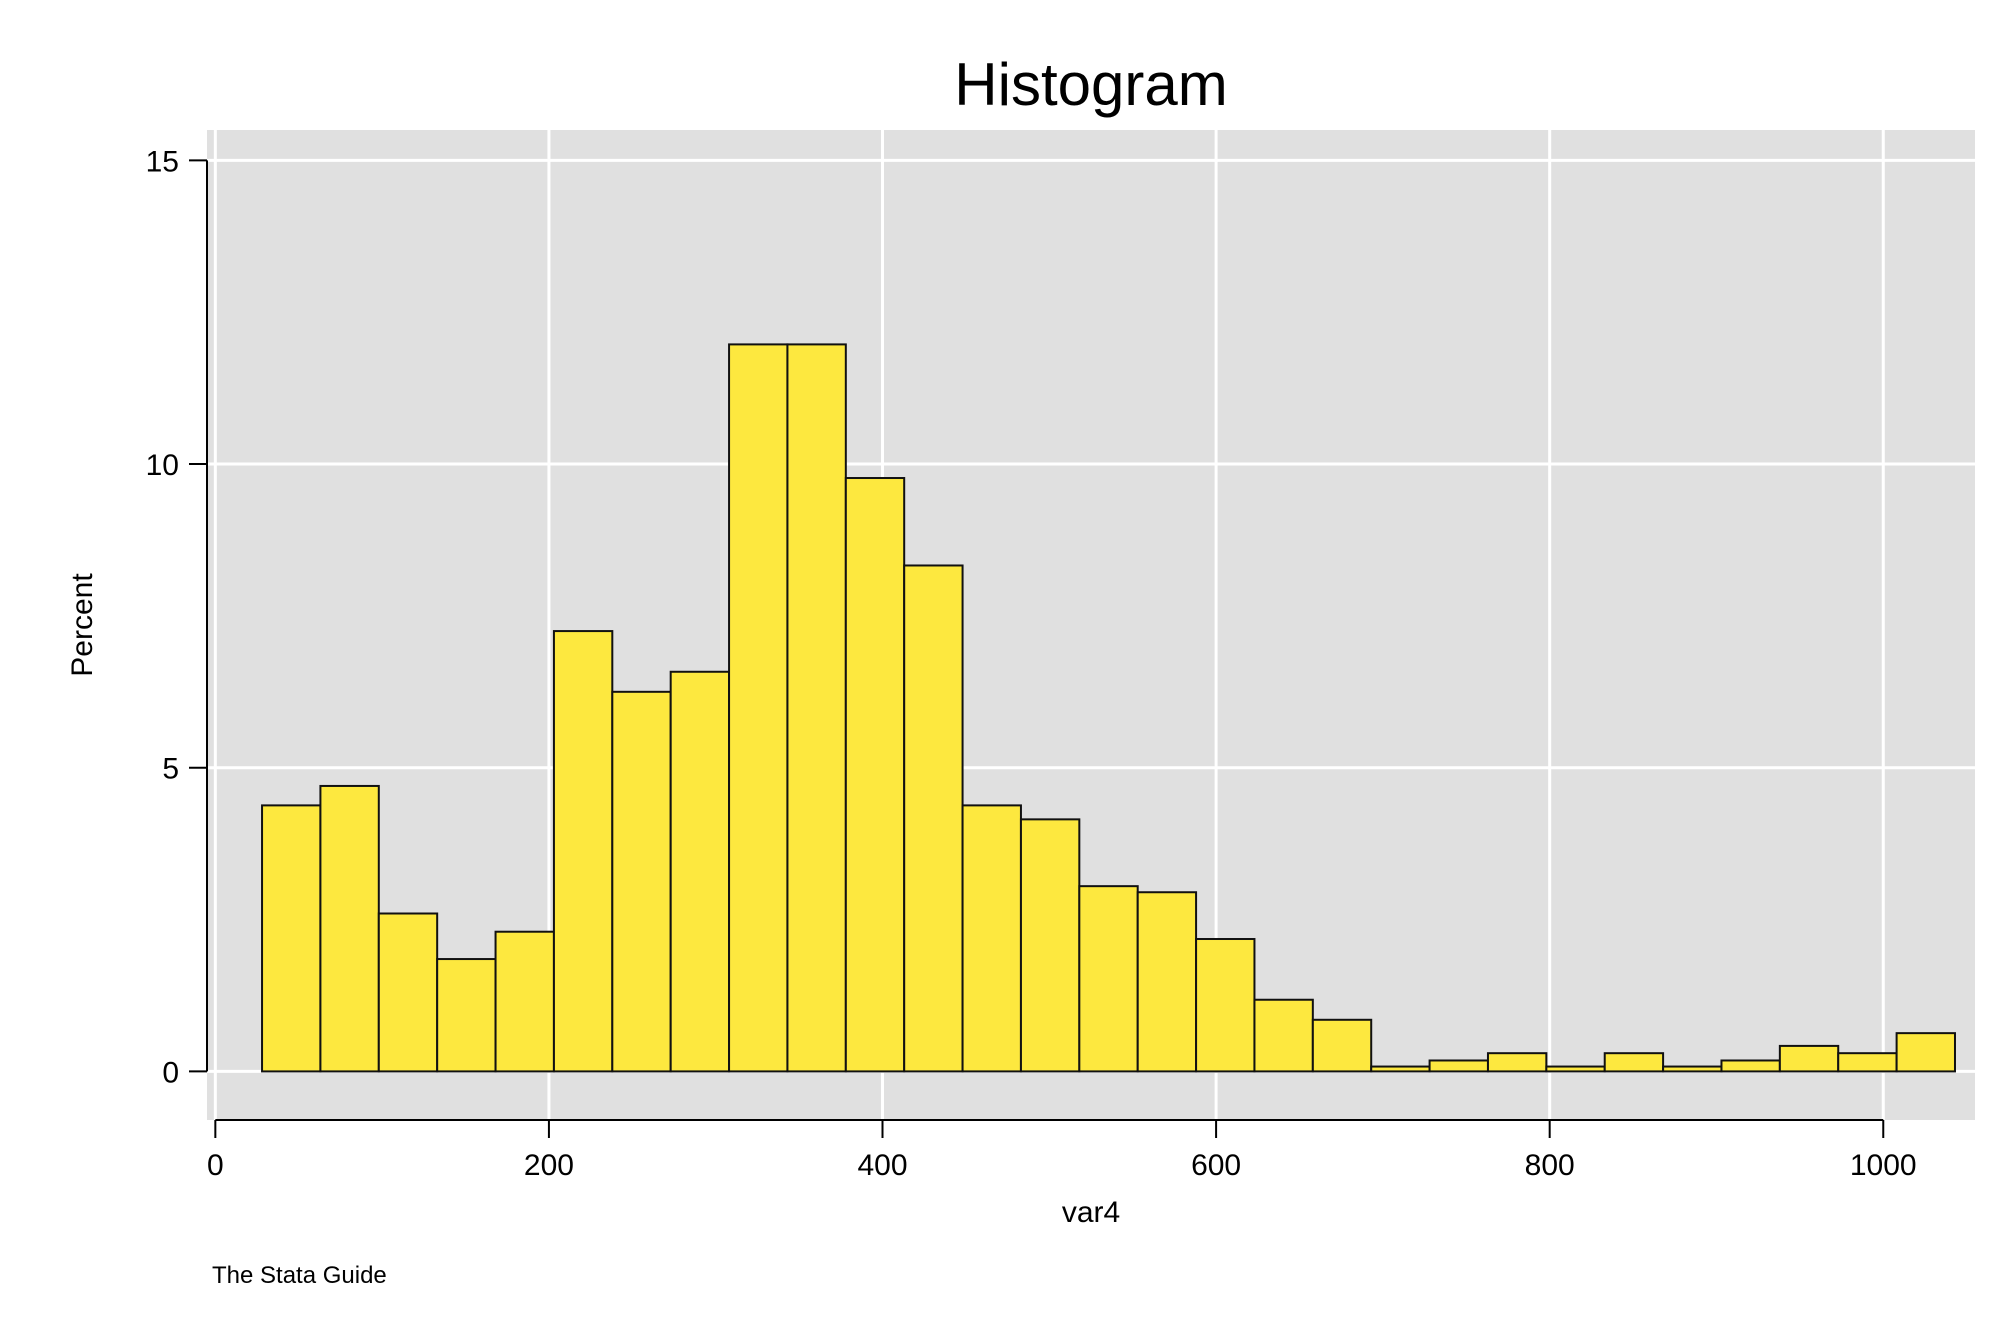 This screenshot has height=1333, width=2000. Describe the element at coordinates (1883, 1165) in the screenshot. I see `x-tick-label: 1000` at that location.